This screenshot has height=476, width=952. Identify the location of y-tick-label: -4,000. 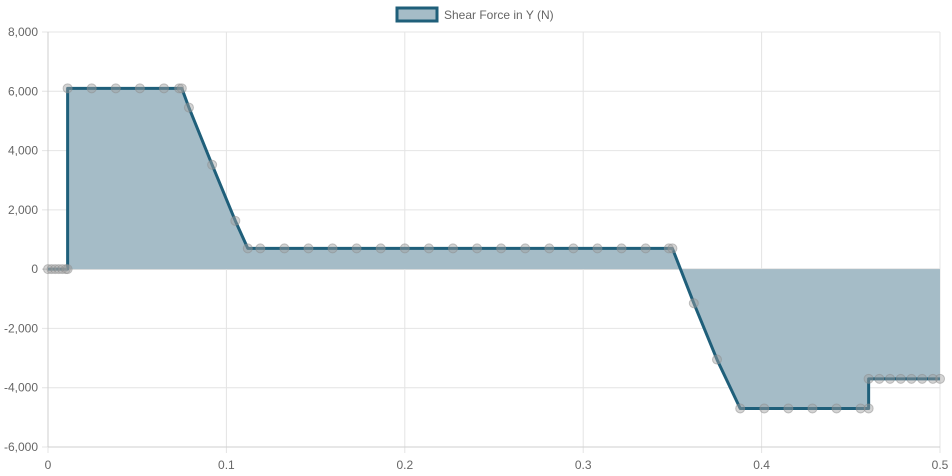
(21, 388).